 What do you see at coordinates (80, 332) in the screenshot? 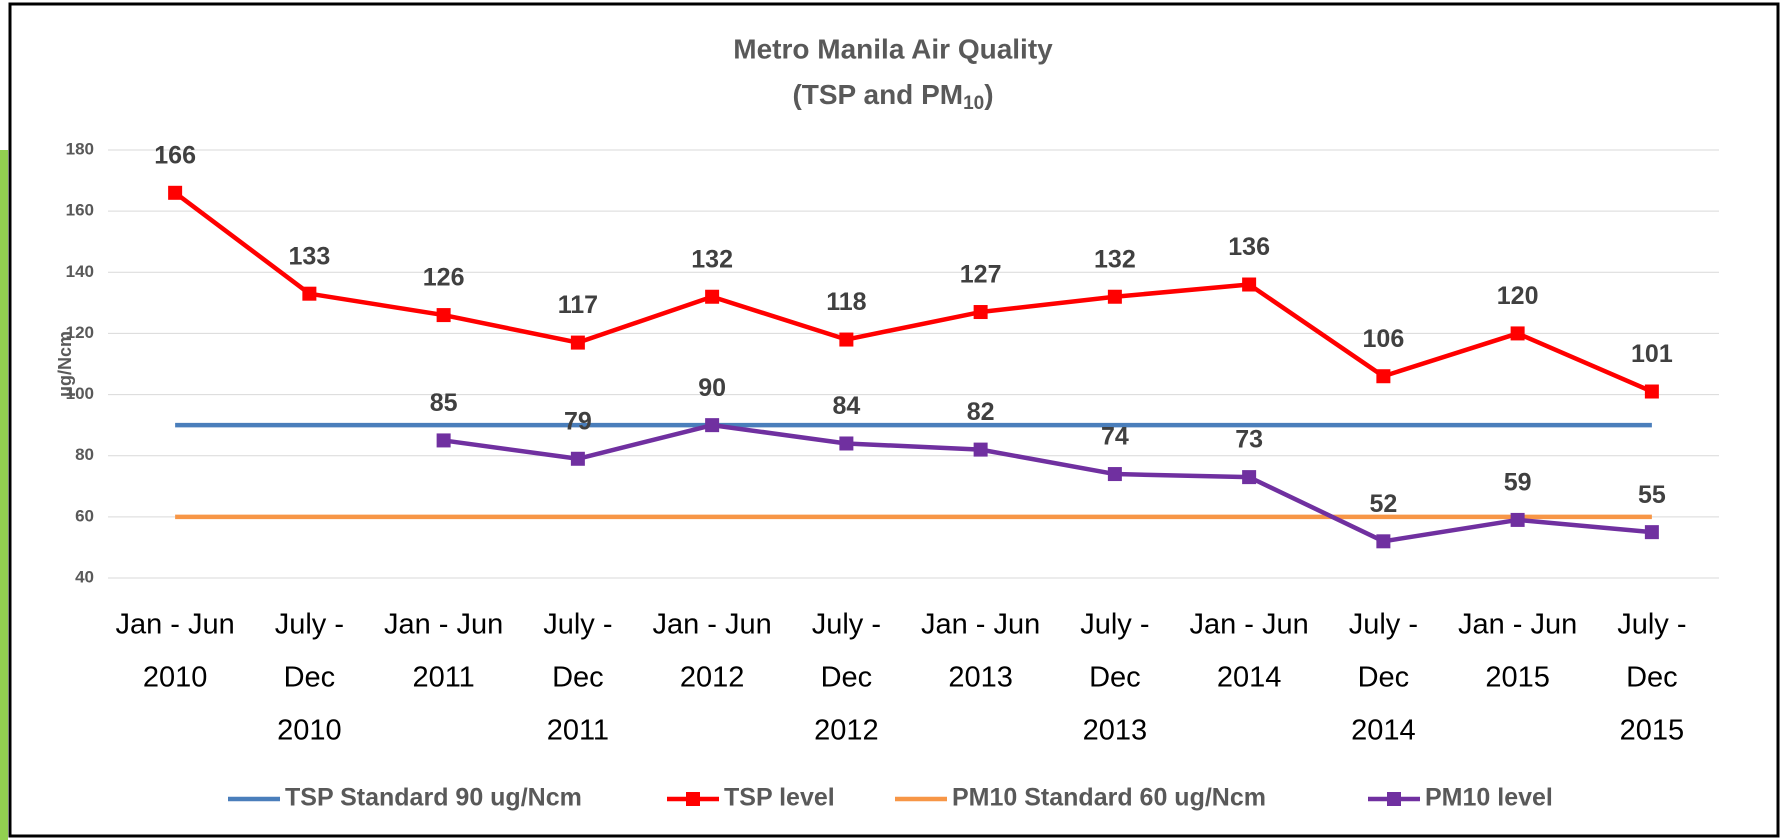
I see `y-tick-label: 120` at bounding box center [80, 332].